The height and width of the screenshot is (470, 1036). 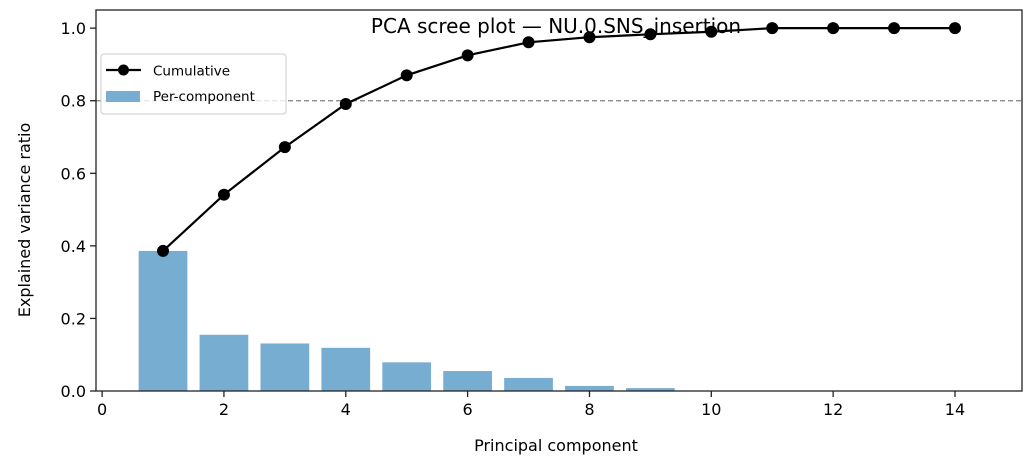 What do you see at coordinates (123, 70) in the screenshot?
I see `legend-cumulative-marker-icon` at bounding box center [123, 70].